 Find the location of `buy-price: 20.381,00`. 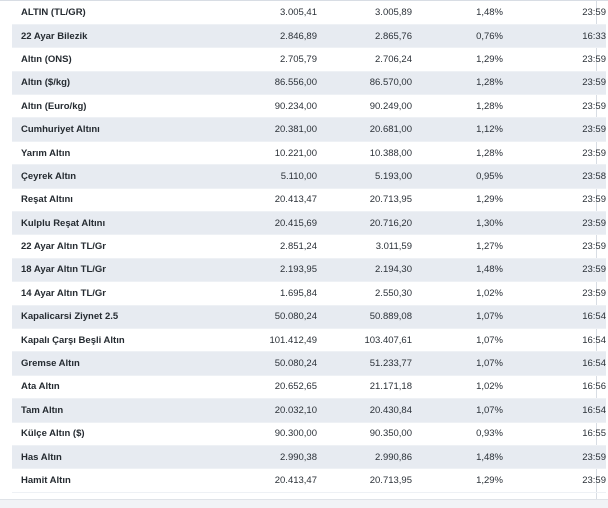

buy-price: 20.381,00 is located at coordinates (254, 129).